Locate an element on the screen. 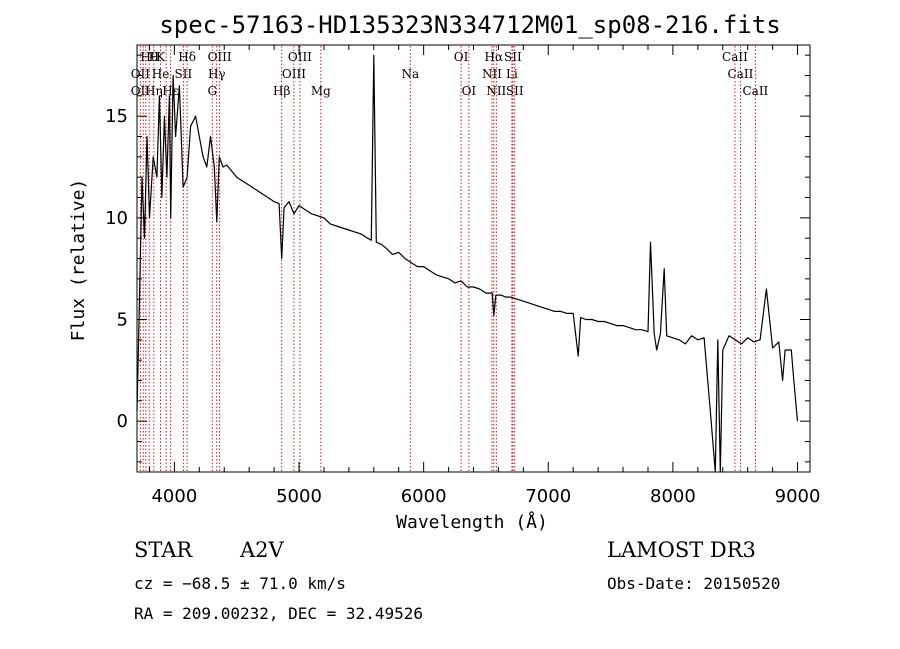 This screenshot has height=649, width=900. line-label: Hθ is located at coordinates (149, 57).